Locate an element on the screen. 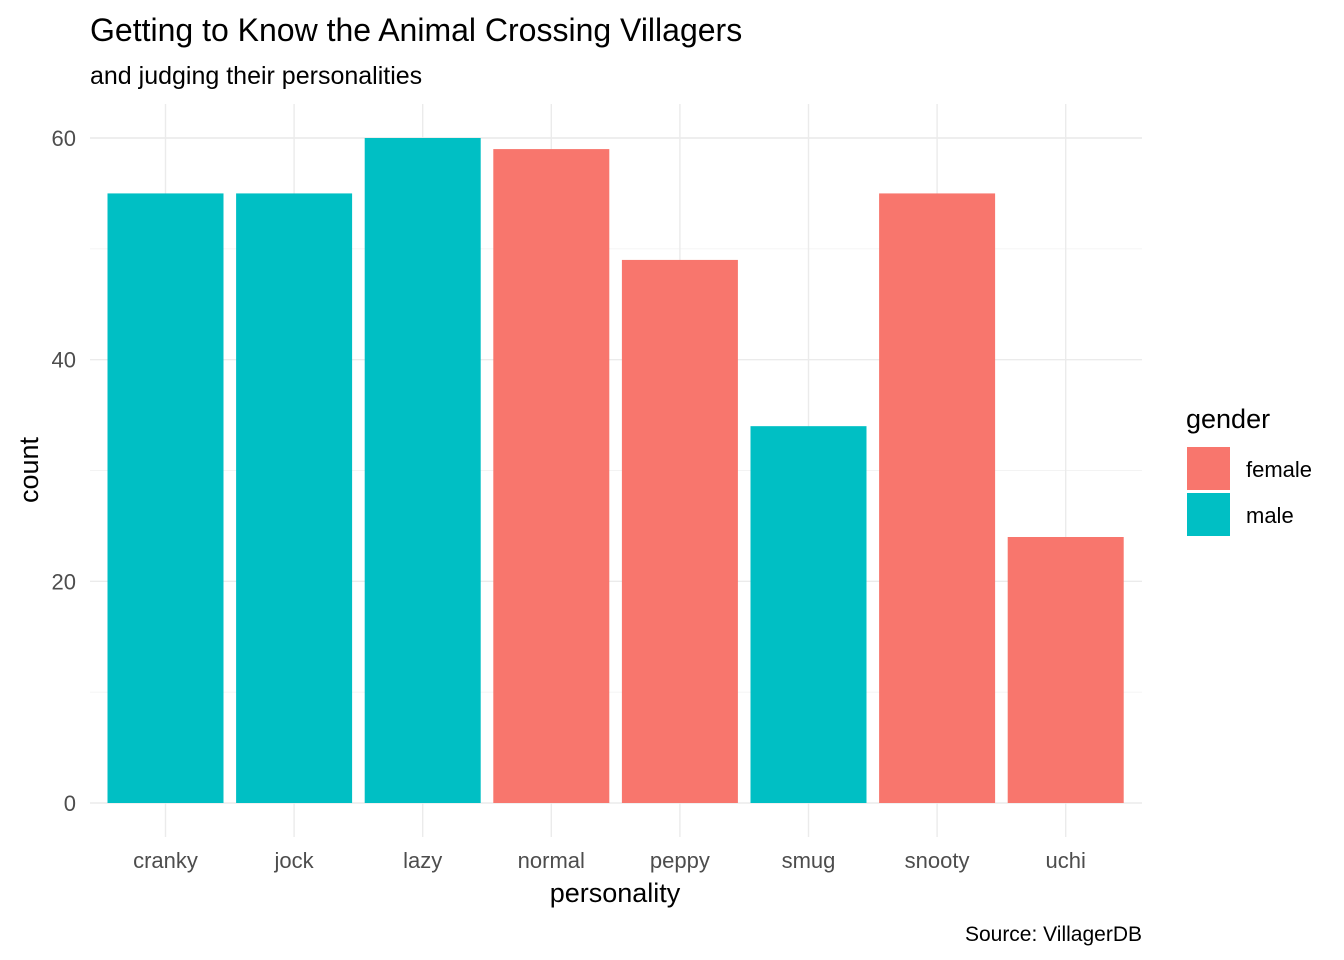 The height and width of the screenshot is (960, 1344). x-axis-ticks: cranky jock lazy normal peppy smug snooty uchi is located at coordinates (609, 860).